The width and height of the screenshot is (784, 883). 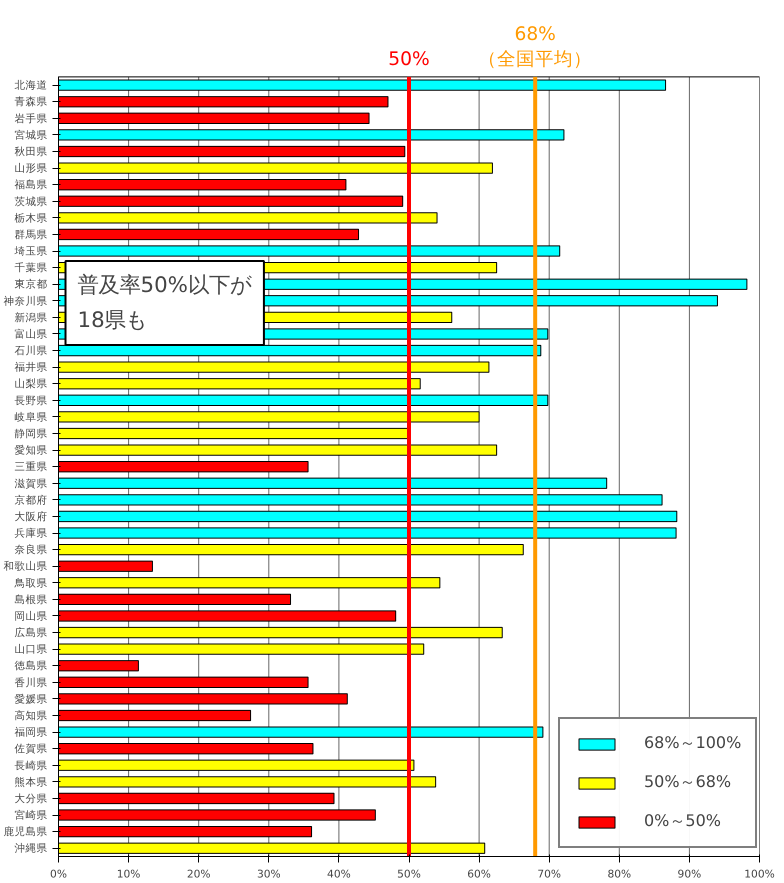 What do you see at coordinates (31, 715) in the screenshot?
I see `y-tick-label: 高知県` at bounding box center [31, 715].